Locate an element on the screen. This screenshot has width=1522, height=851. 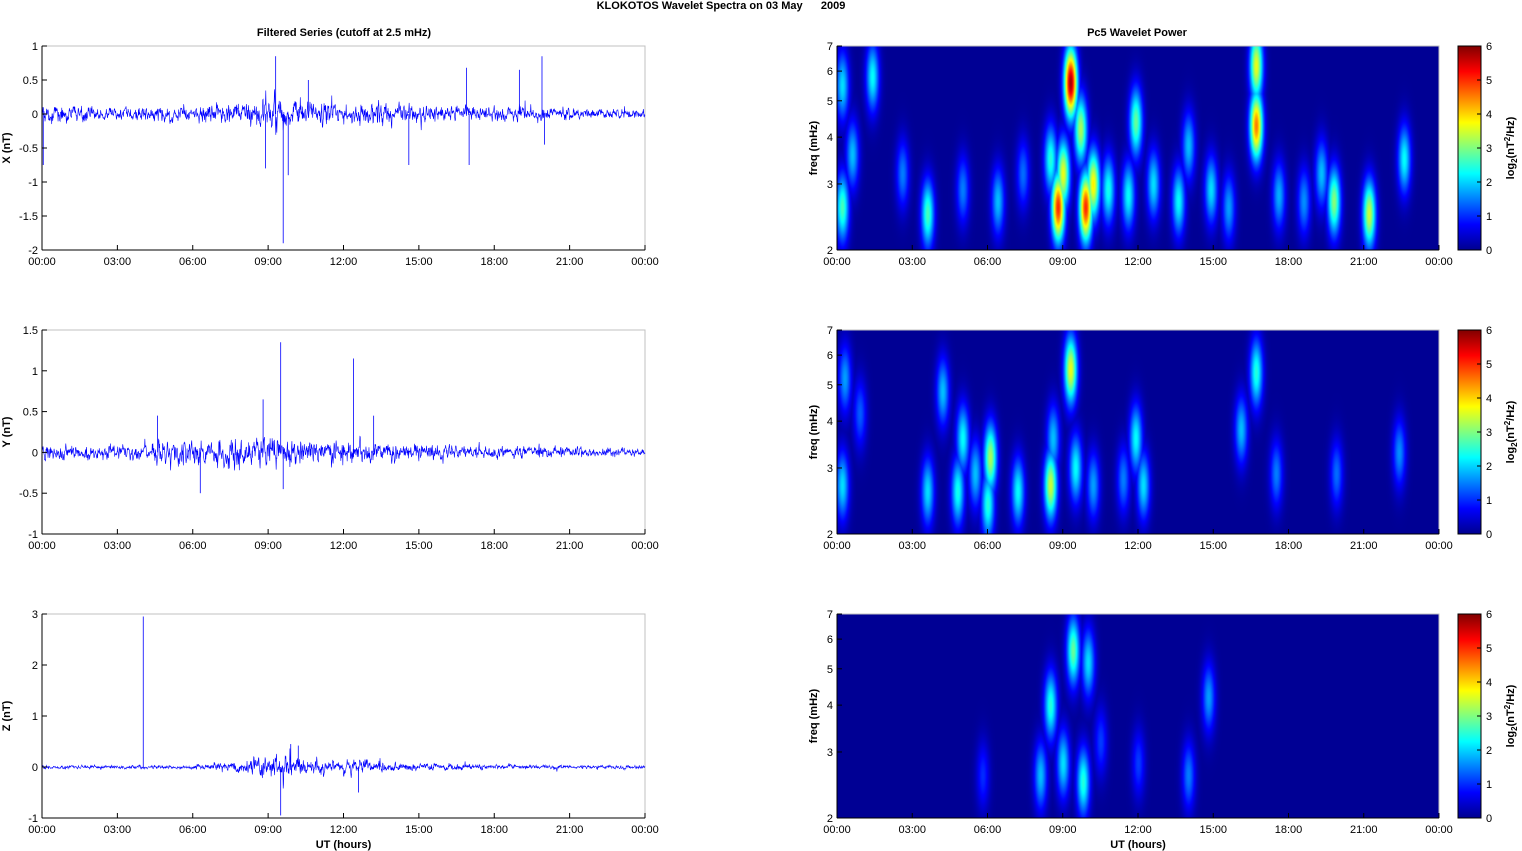
right-column-title: Pc5 Wavelet Power is located at coordinates (1137, 33).